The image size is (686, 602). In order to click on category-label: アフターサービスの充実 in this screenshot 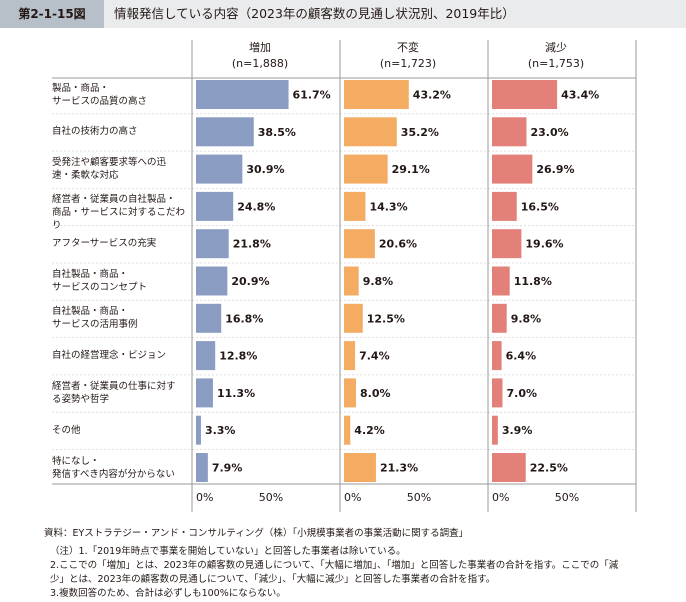, I will do `click(104, 244)`.